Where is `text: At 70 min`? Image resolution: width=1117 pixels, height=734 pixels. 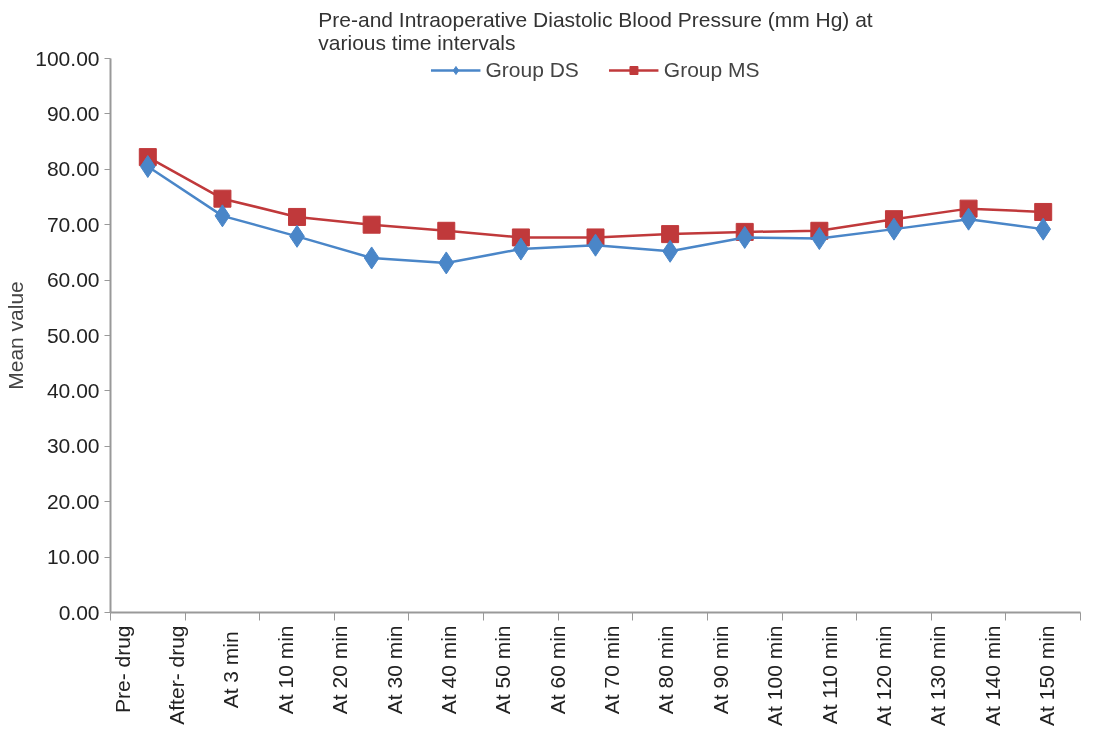
text: At 70 min is located at coordinates (612, 670).